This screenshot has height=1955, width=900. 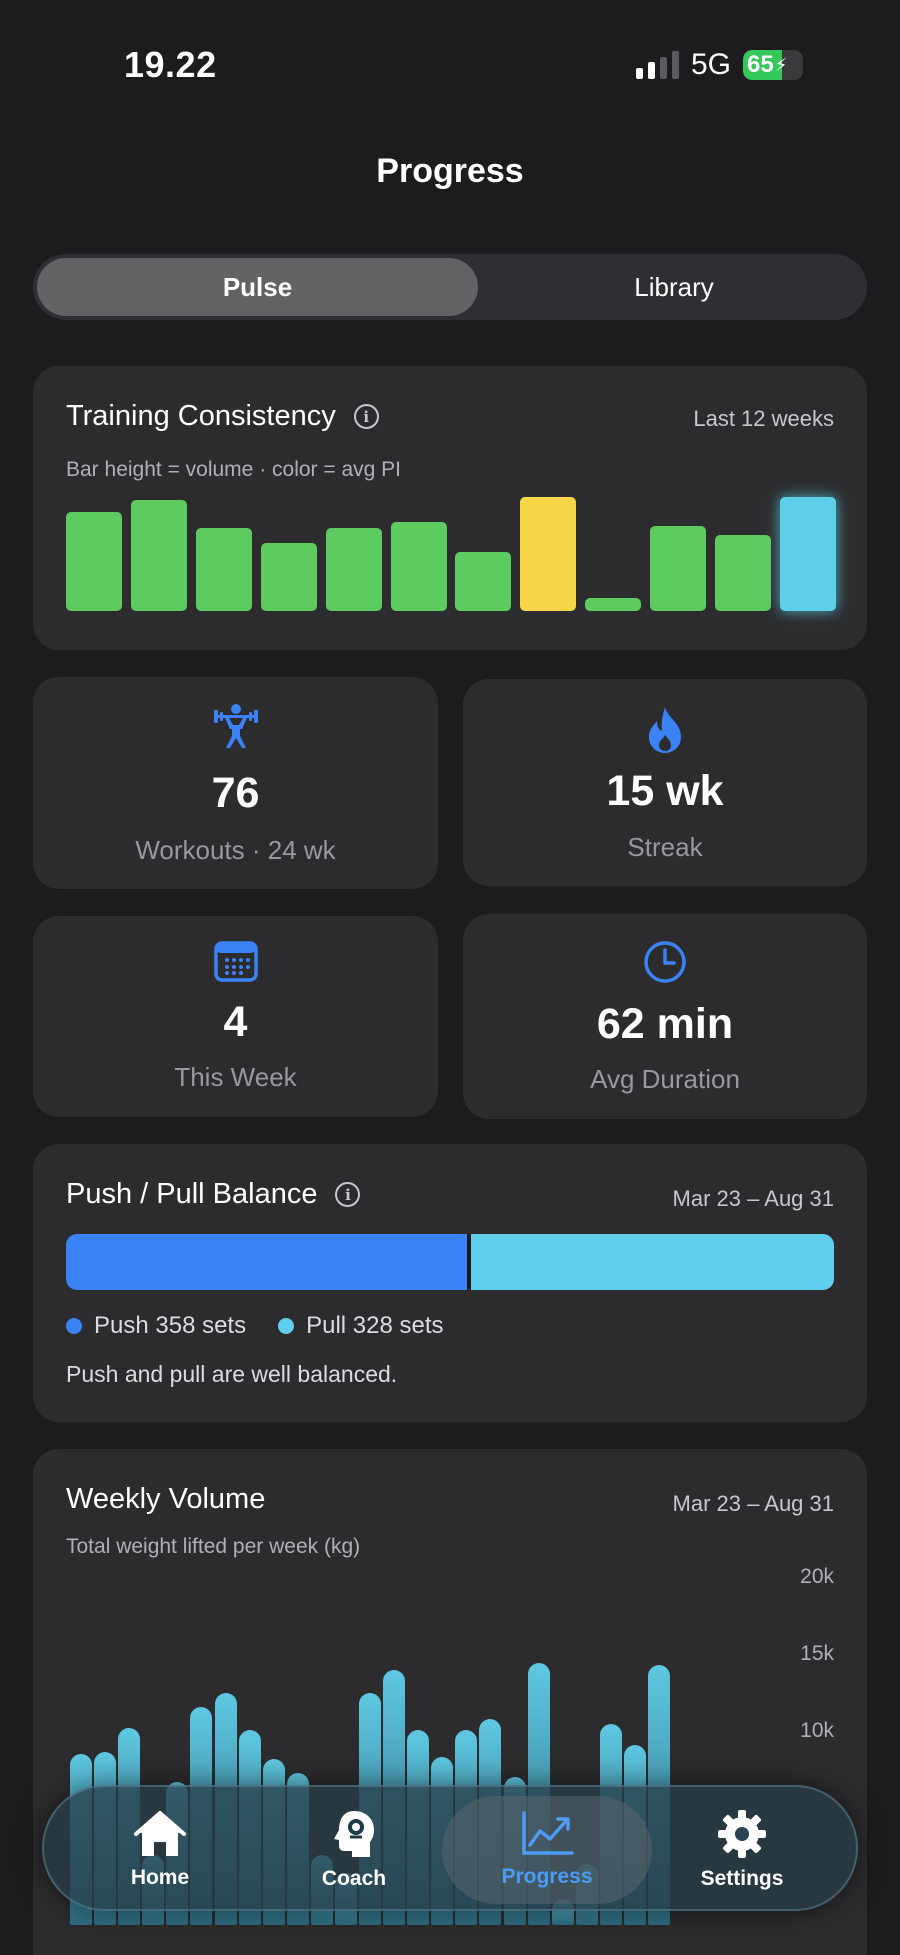 I want to click on consistency-range: Last 12 weeks, so click(x=763, y=418).